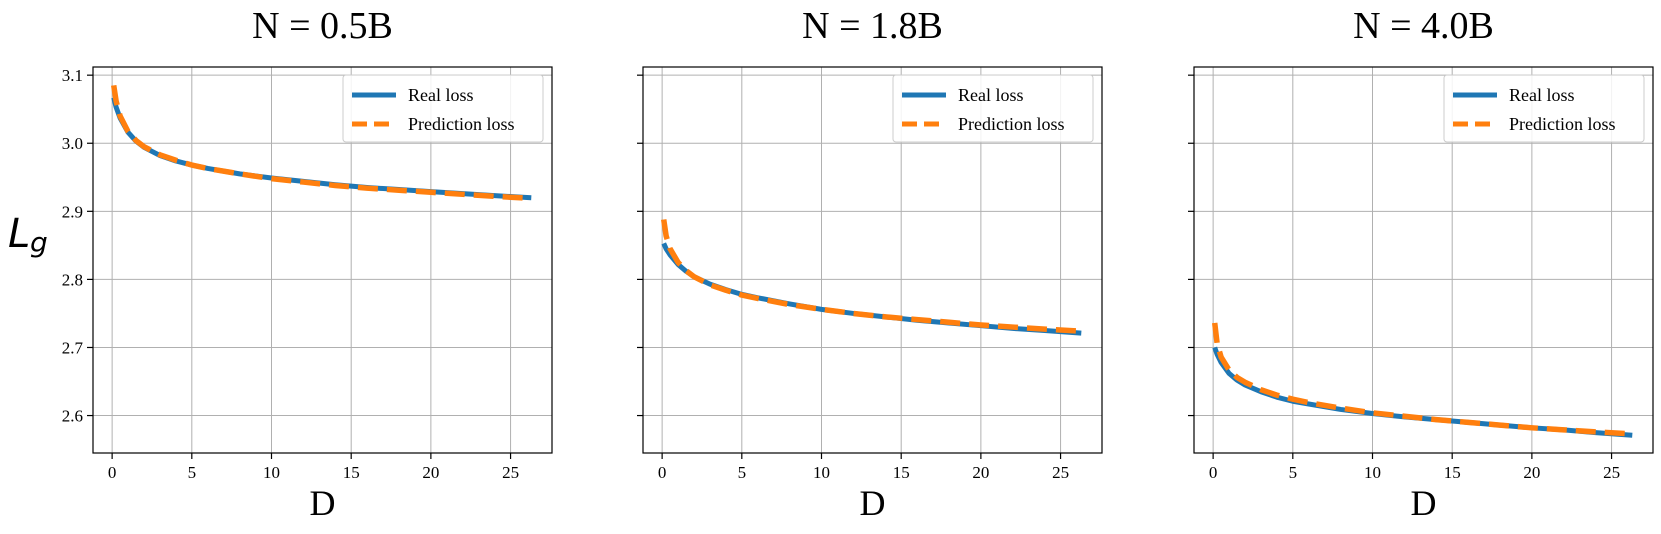 The width and height of the screenshot is (1661, 534). What do you see at coordinates (72, 416) in the screenshot?
I see `y-tick-label: 2.6` at bounding box center [72, 416].